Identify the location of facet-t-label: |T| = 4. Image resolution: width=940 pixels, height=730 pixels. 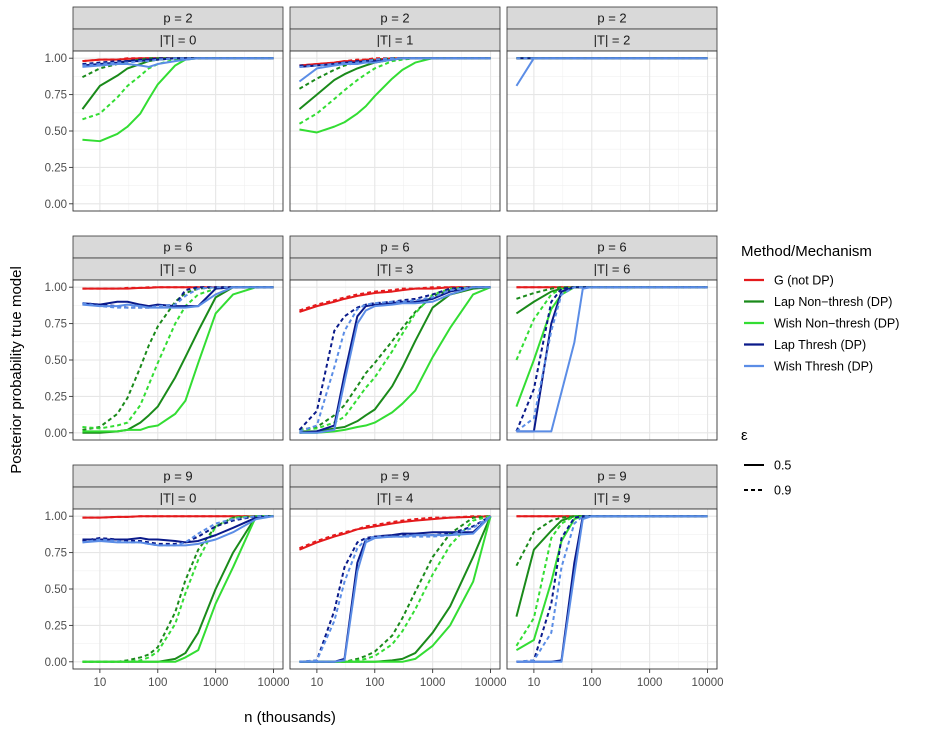
(395, 498).